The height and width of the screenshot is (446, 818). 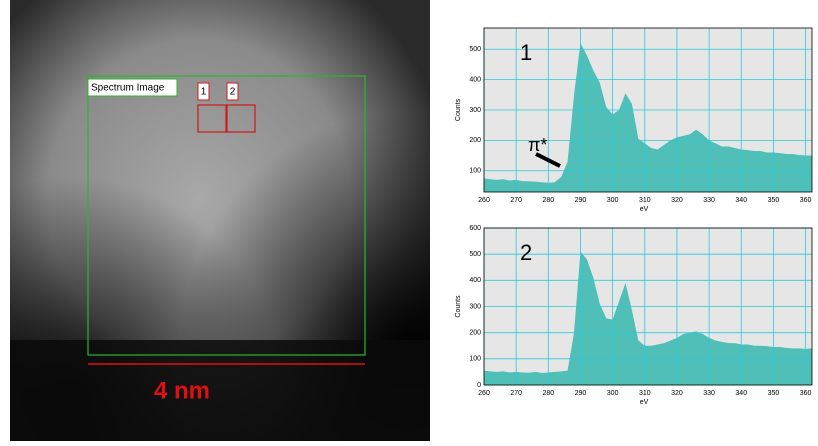 What do you see at coordinates (526, 252) in the screenshot?
I see `annotation: 2` at bounding box center [526, 252].